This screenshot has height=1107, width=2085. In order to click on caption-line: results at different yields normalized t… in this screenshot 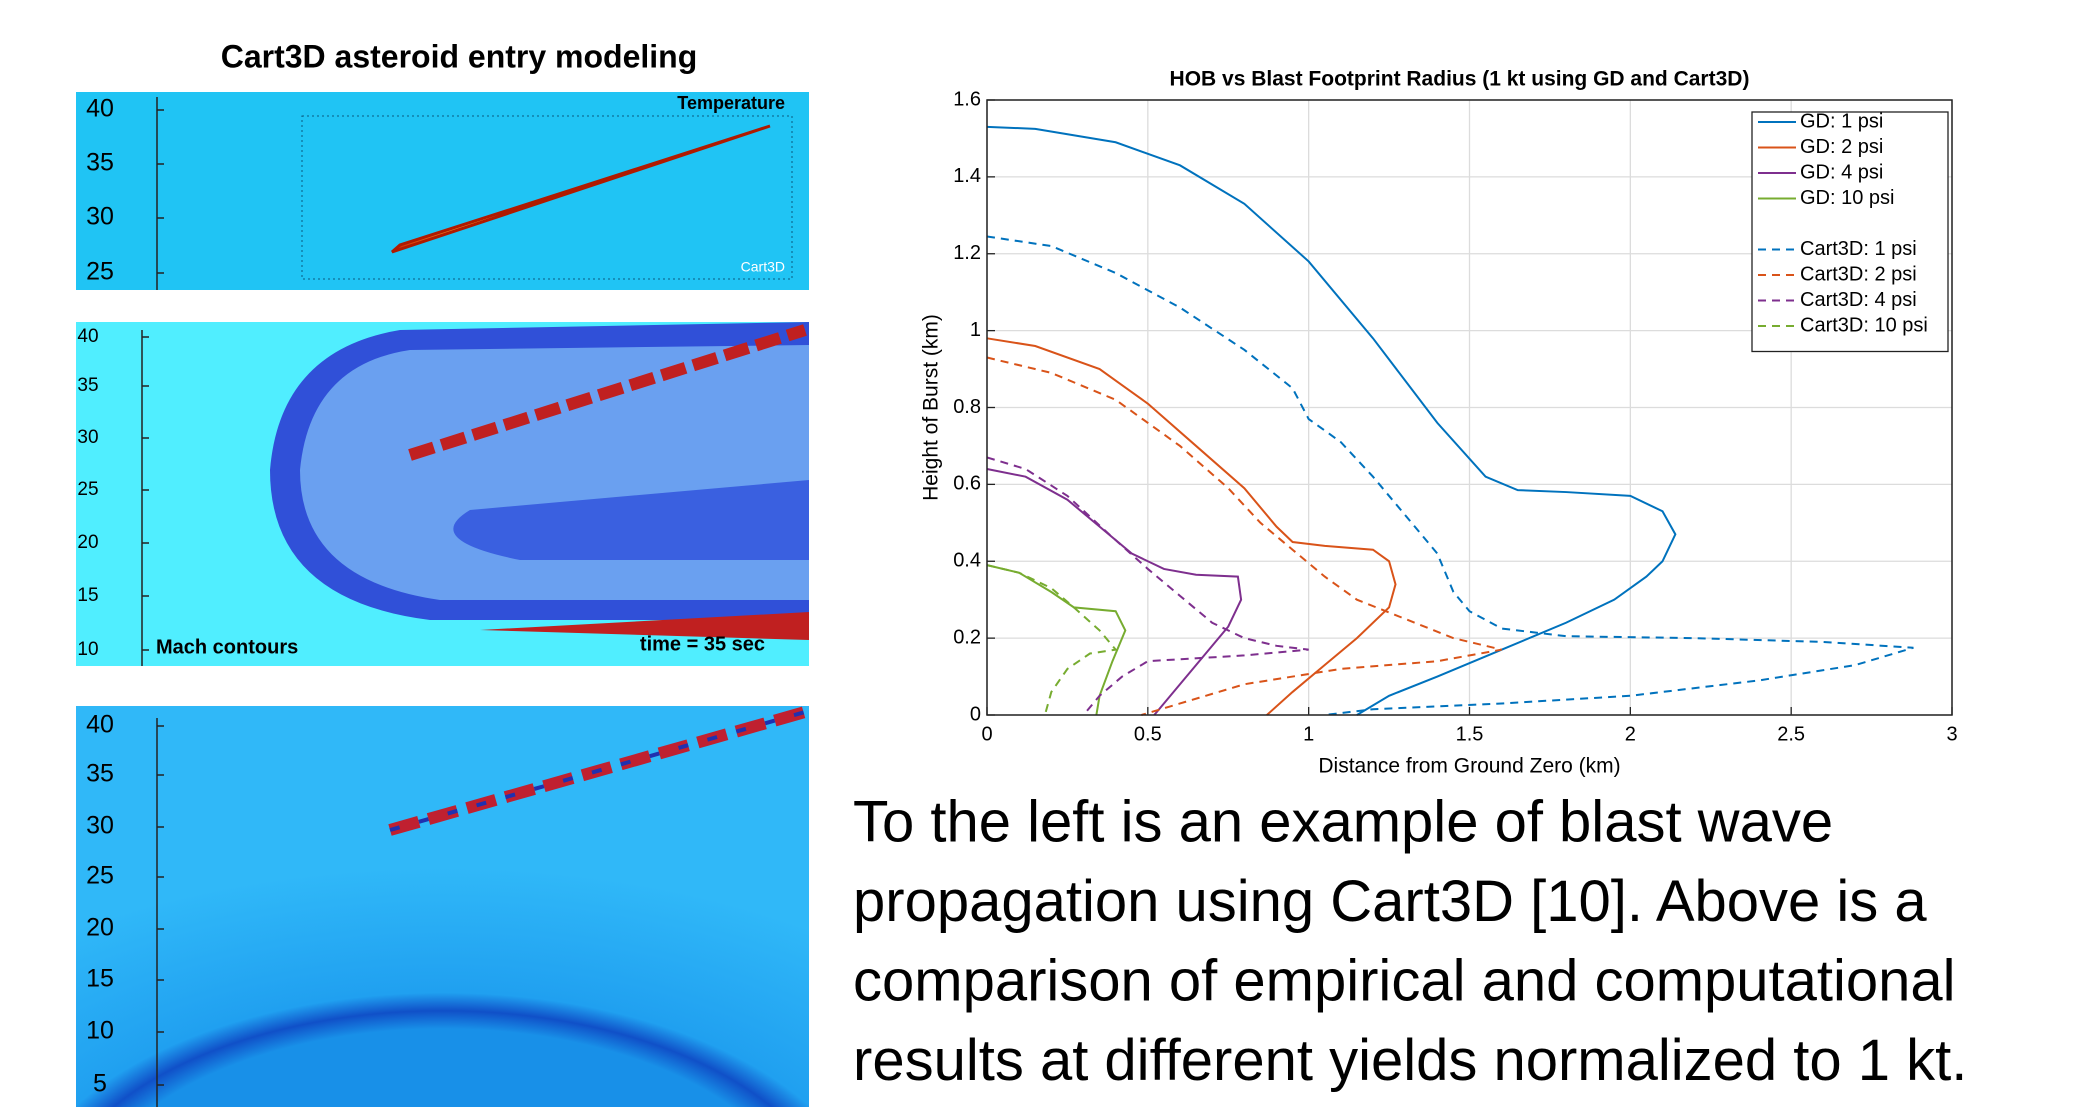, I will do `click(1410, 1060)`.